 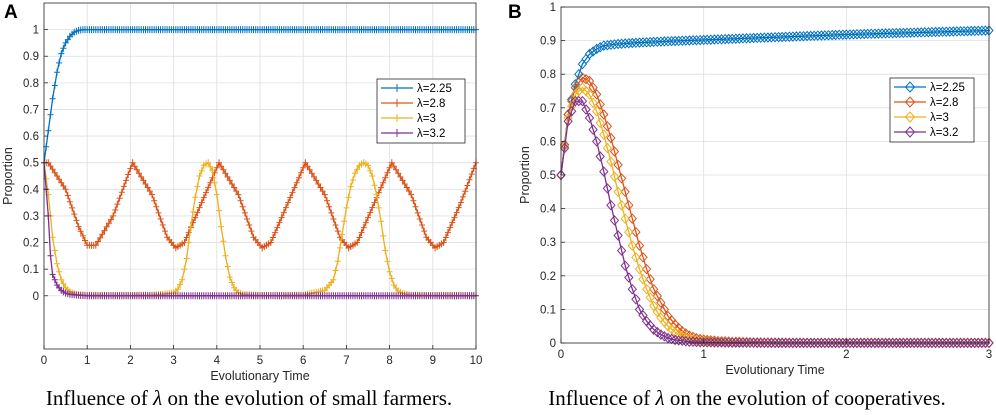 What do you see at coordinates (31, 110) in the screenshot?
I see `y-tick-label: 0.7` at bounding box center [31, 110].